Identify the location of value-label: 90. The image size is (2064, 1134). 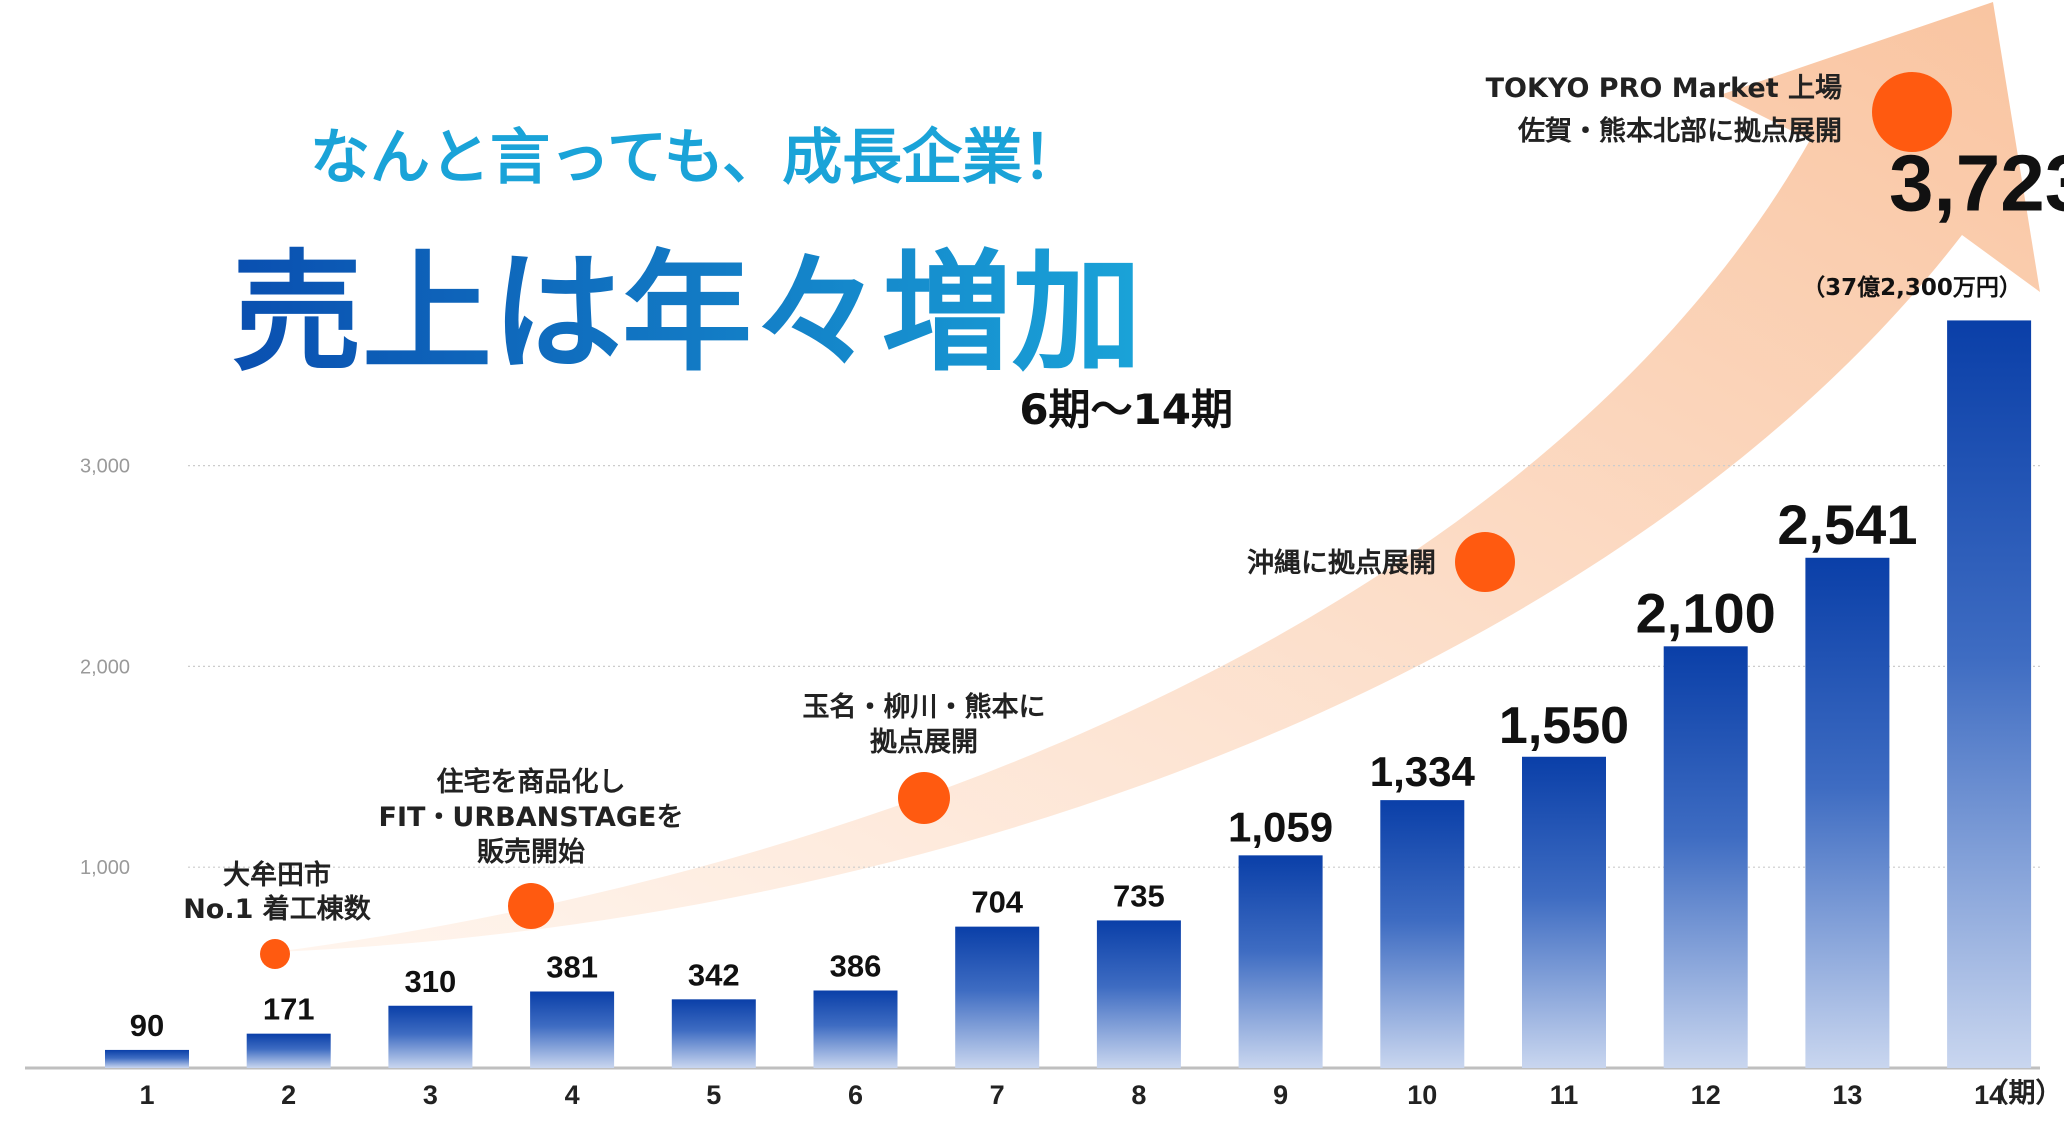
(147, 1025).